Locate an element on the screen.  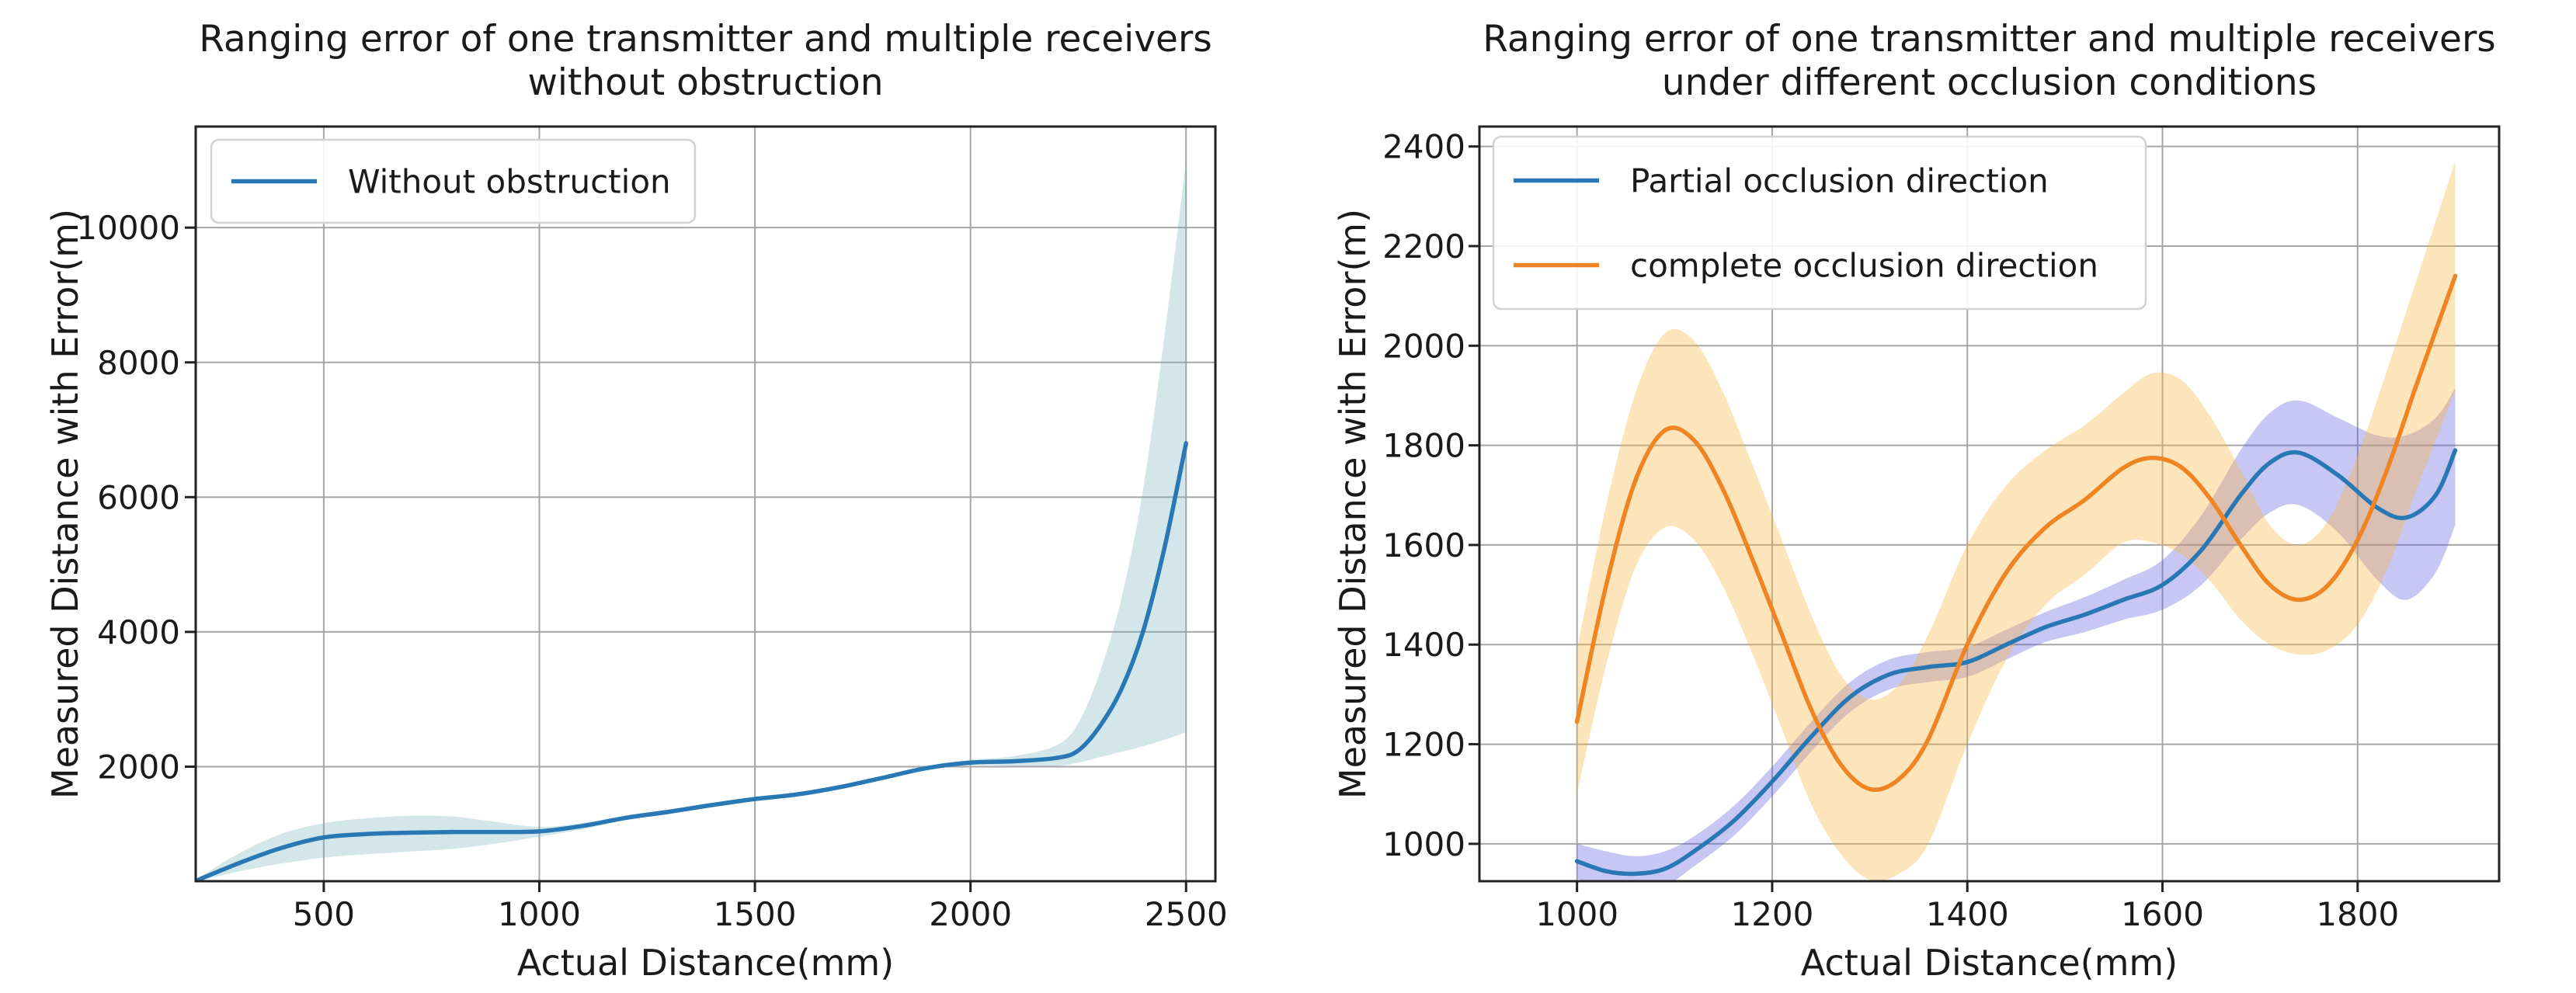
x-tick-label: 1200 is located at coordinates (1772, 914).